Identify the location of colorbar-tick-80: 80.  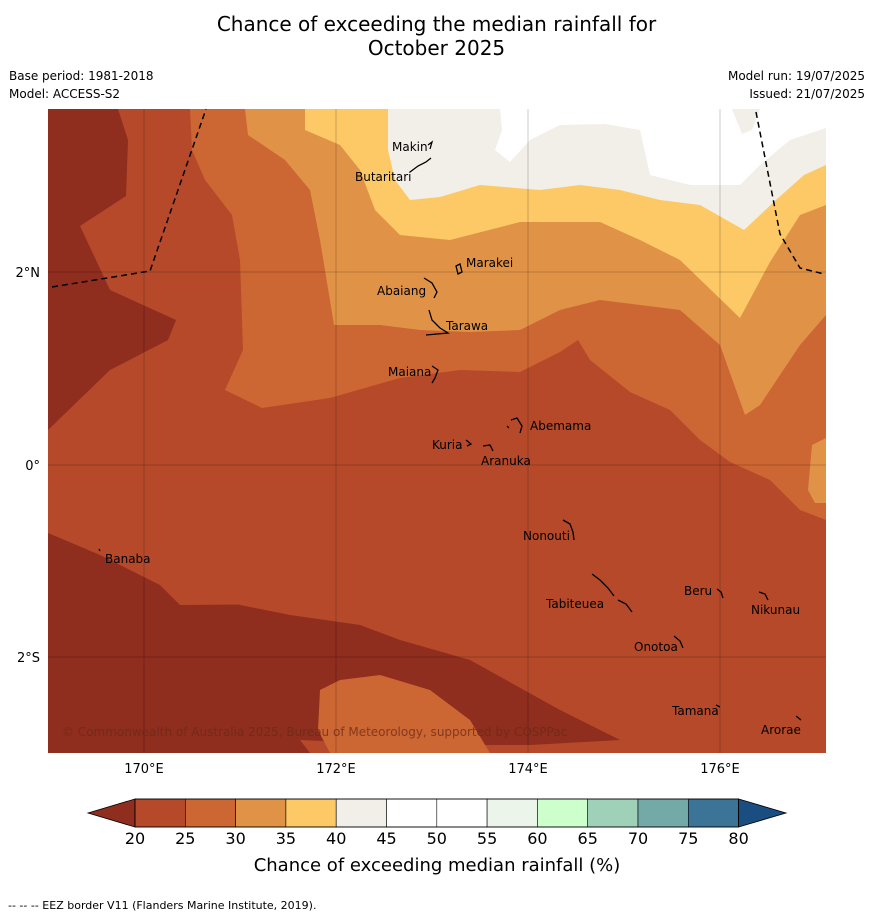
(738, 838).